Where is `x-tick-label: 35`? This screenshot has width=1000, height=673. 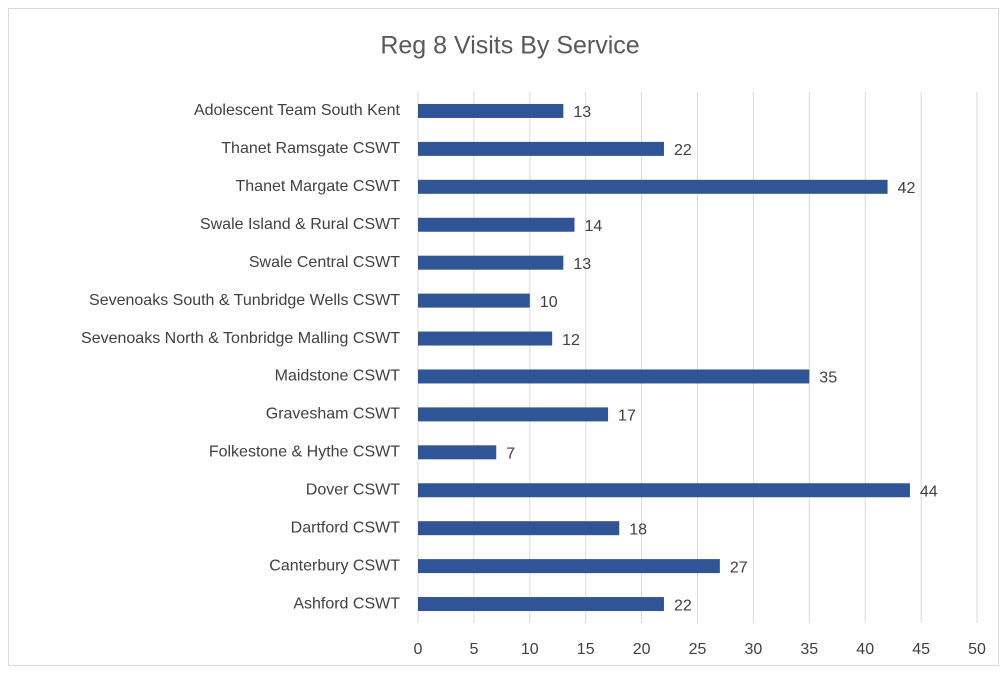
x-tick-label: 35 is located at coordinates (809, 649).